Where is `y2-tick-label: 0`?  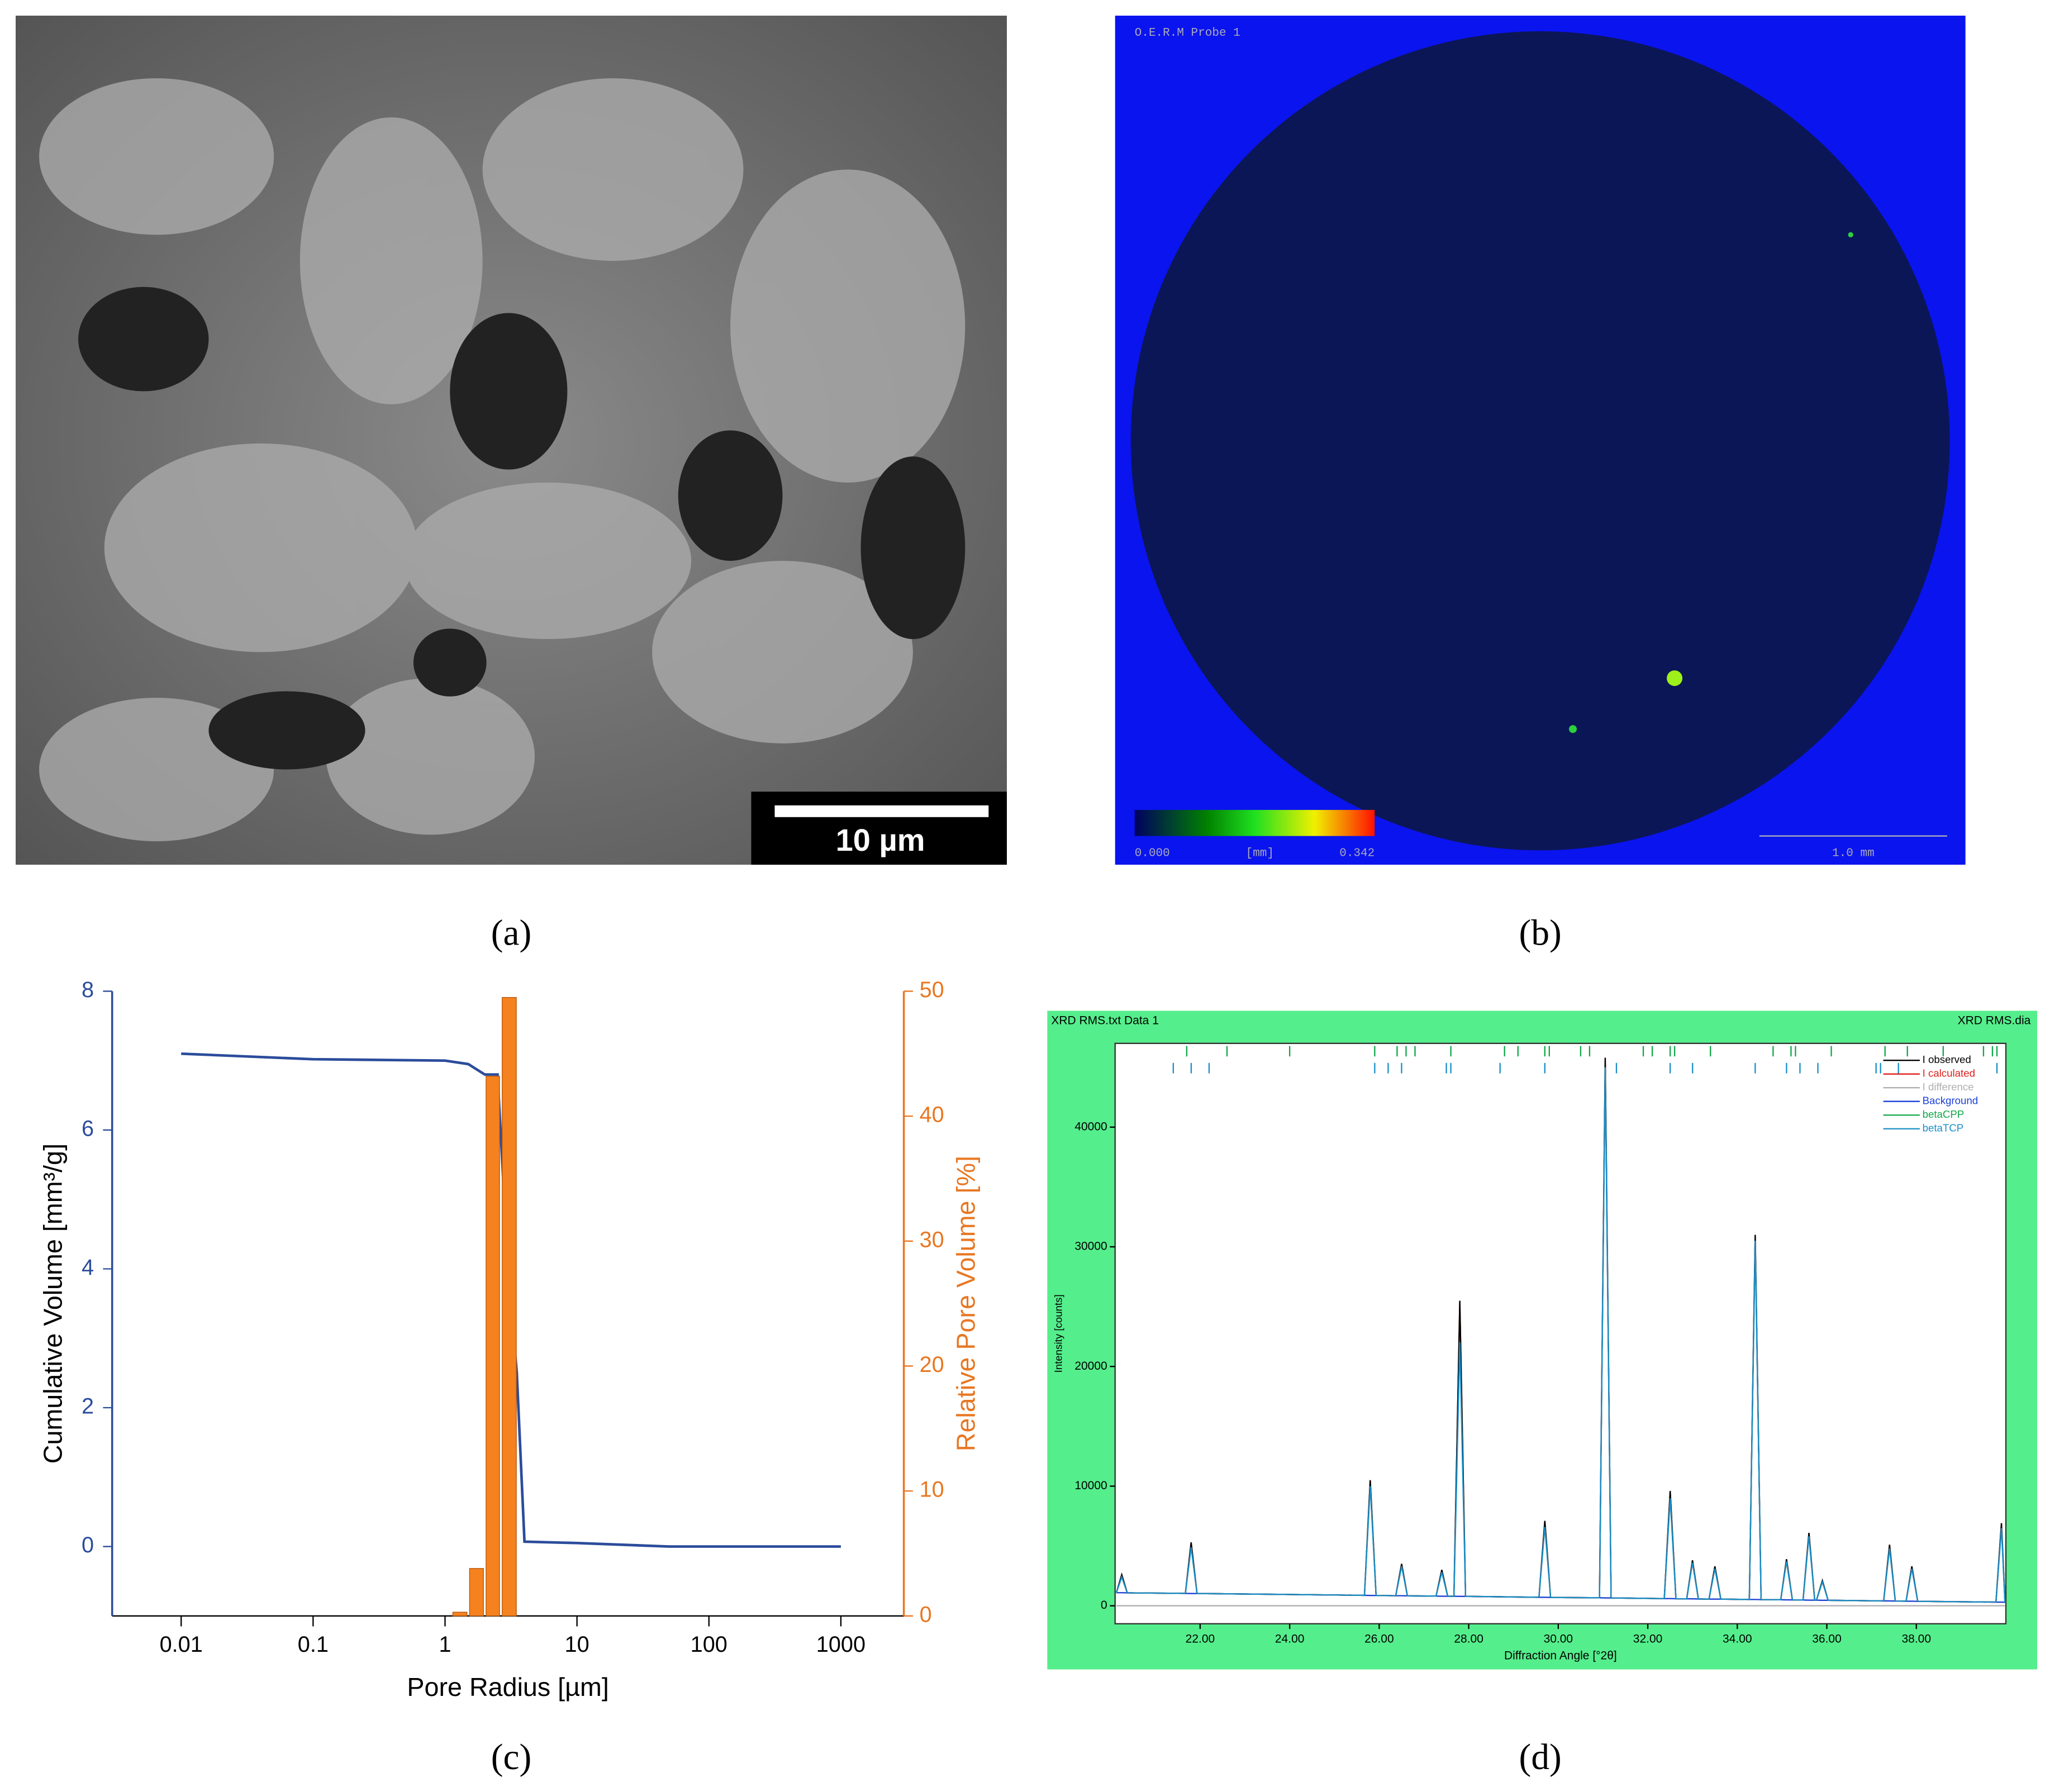 y2-tick-label: 0 is located at coordinates (926, 1614).